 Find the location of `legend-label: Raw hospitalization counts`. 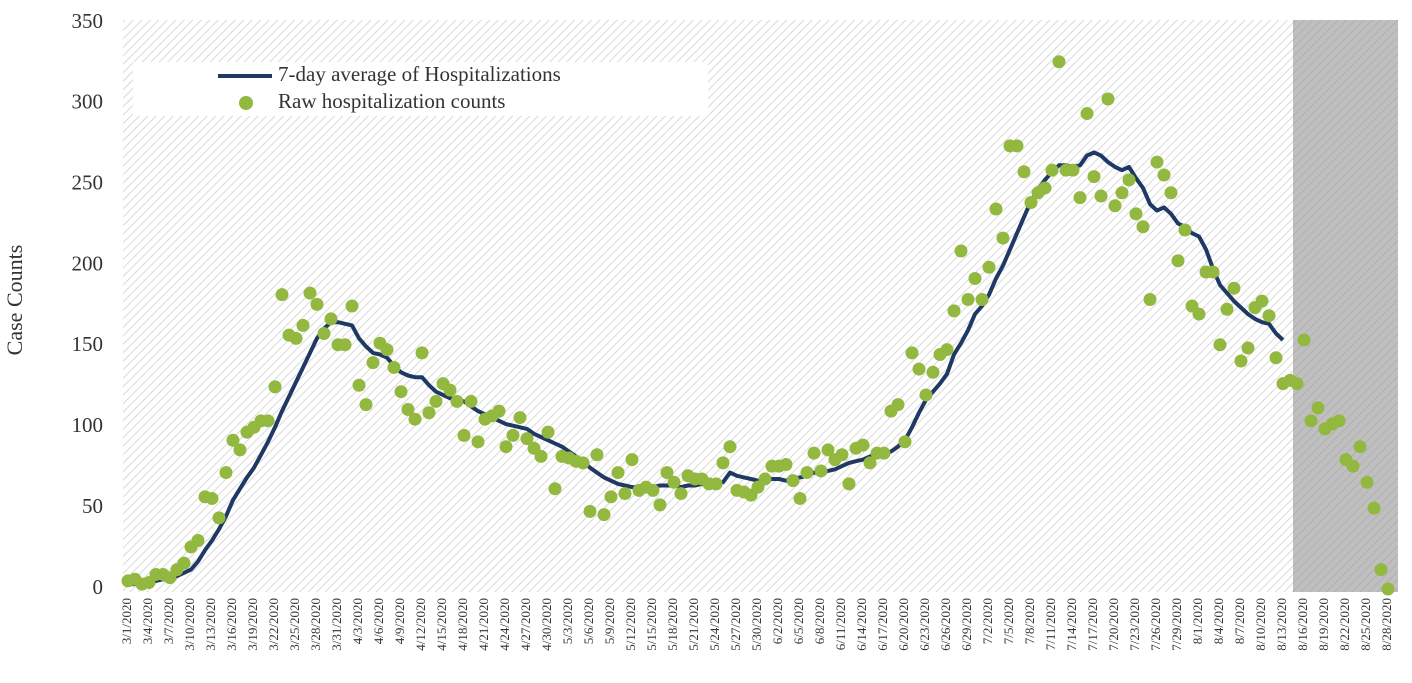

legend-label: Raw hospitalization counts is located at coordinates (391, 101).